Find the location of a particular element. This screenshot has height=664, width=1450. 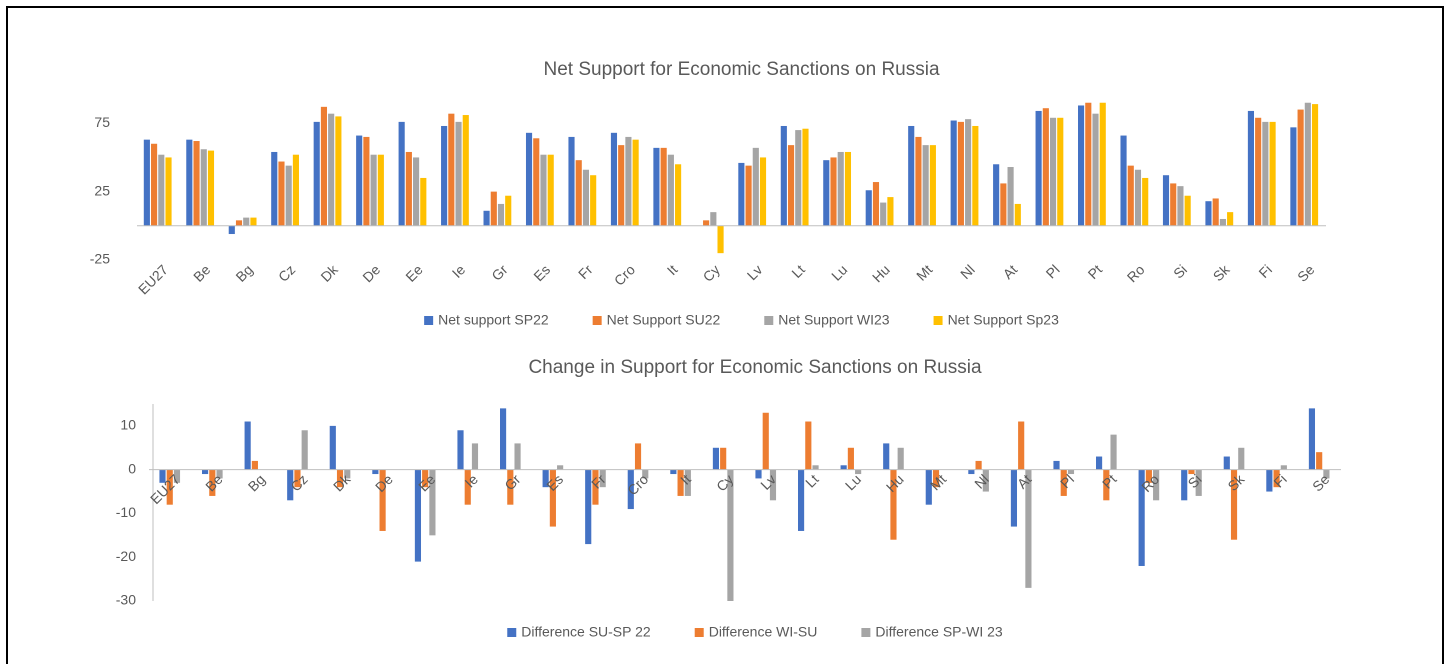

legend-label: Difference WI-SU is located at coordinates (763, 632).